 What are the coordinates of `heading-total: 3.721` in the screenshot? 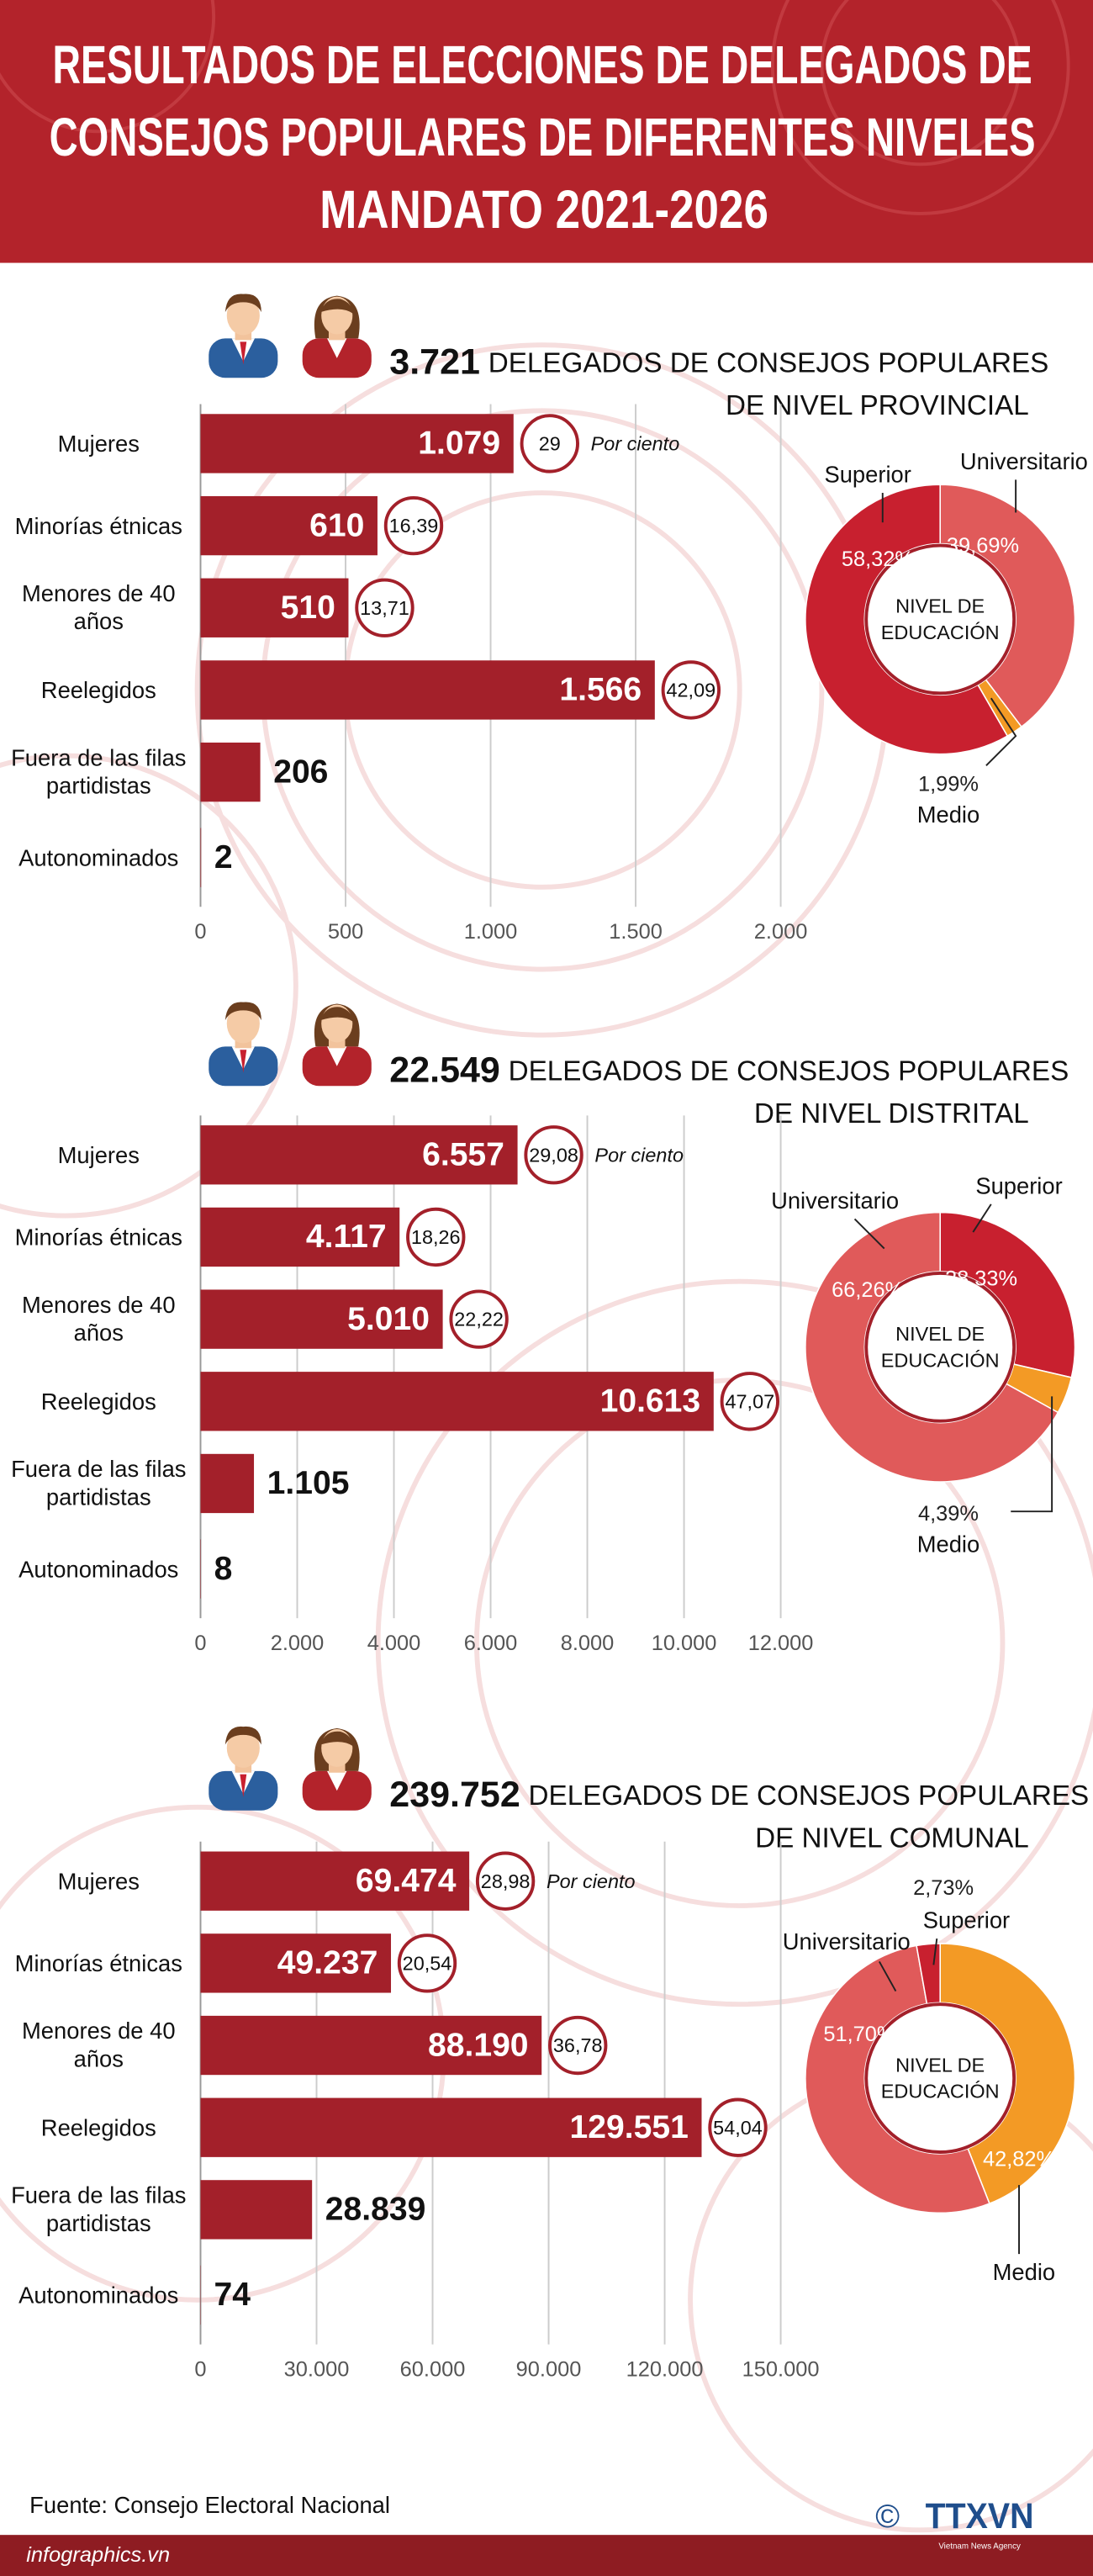 It's located at (435, 362).